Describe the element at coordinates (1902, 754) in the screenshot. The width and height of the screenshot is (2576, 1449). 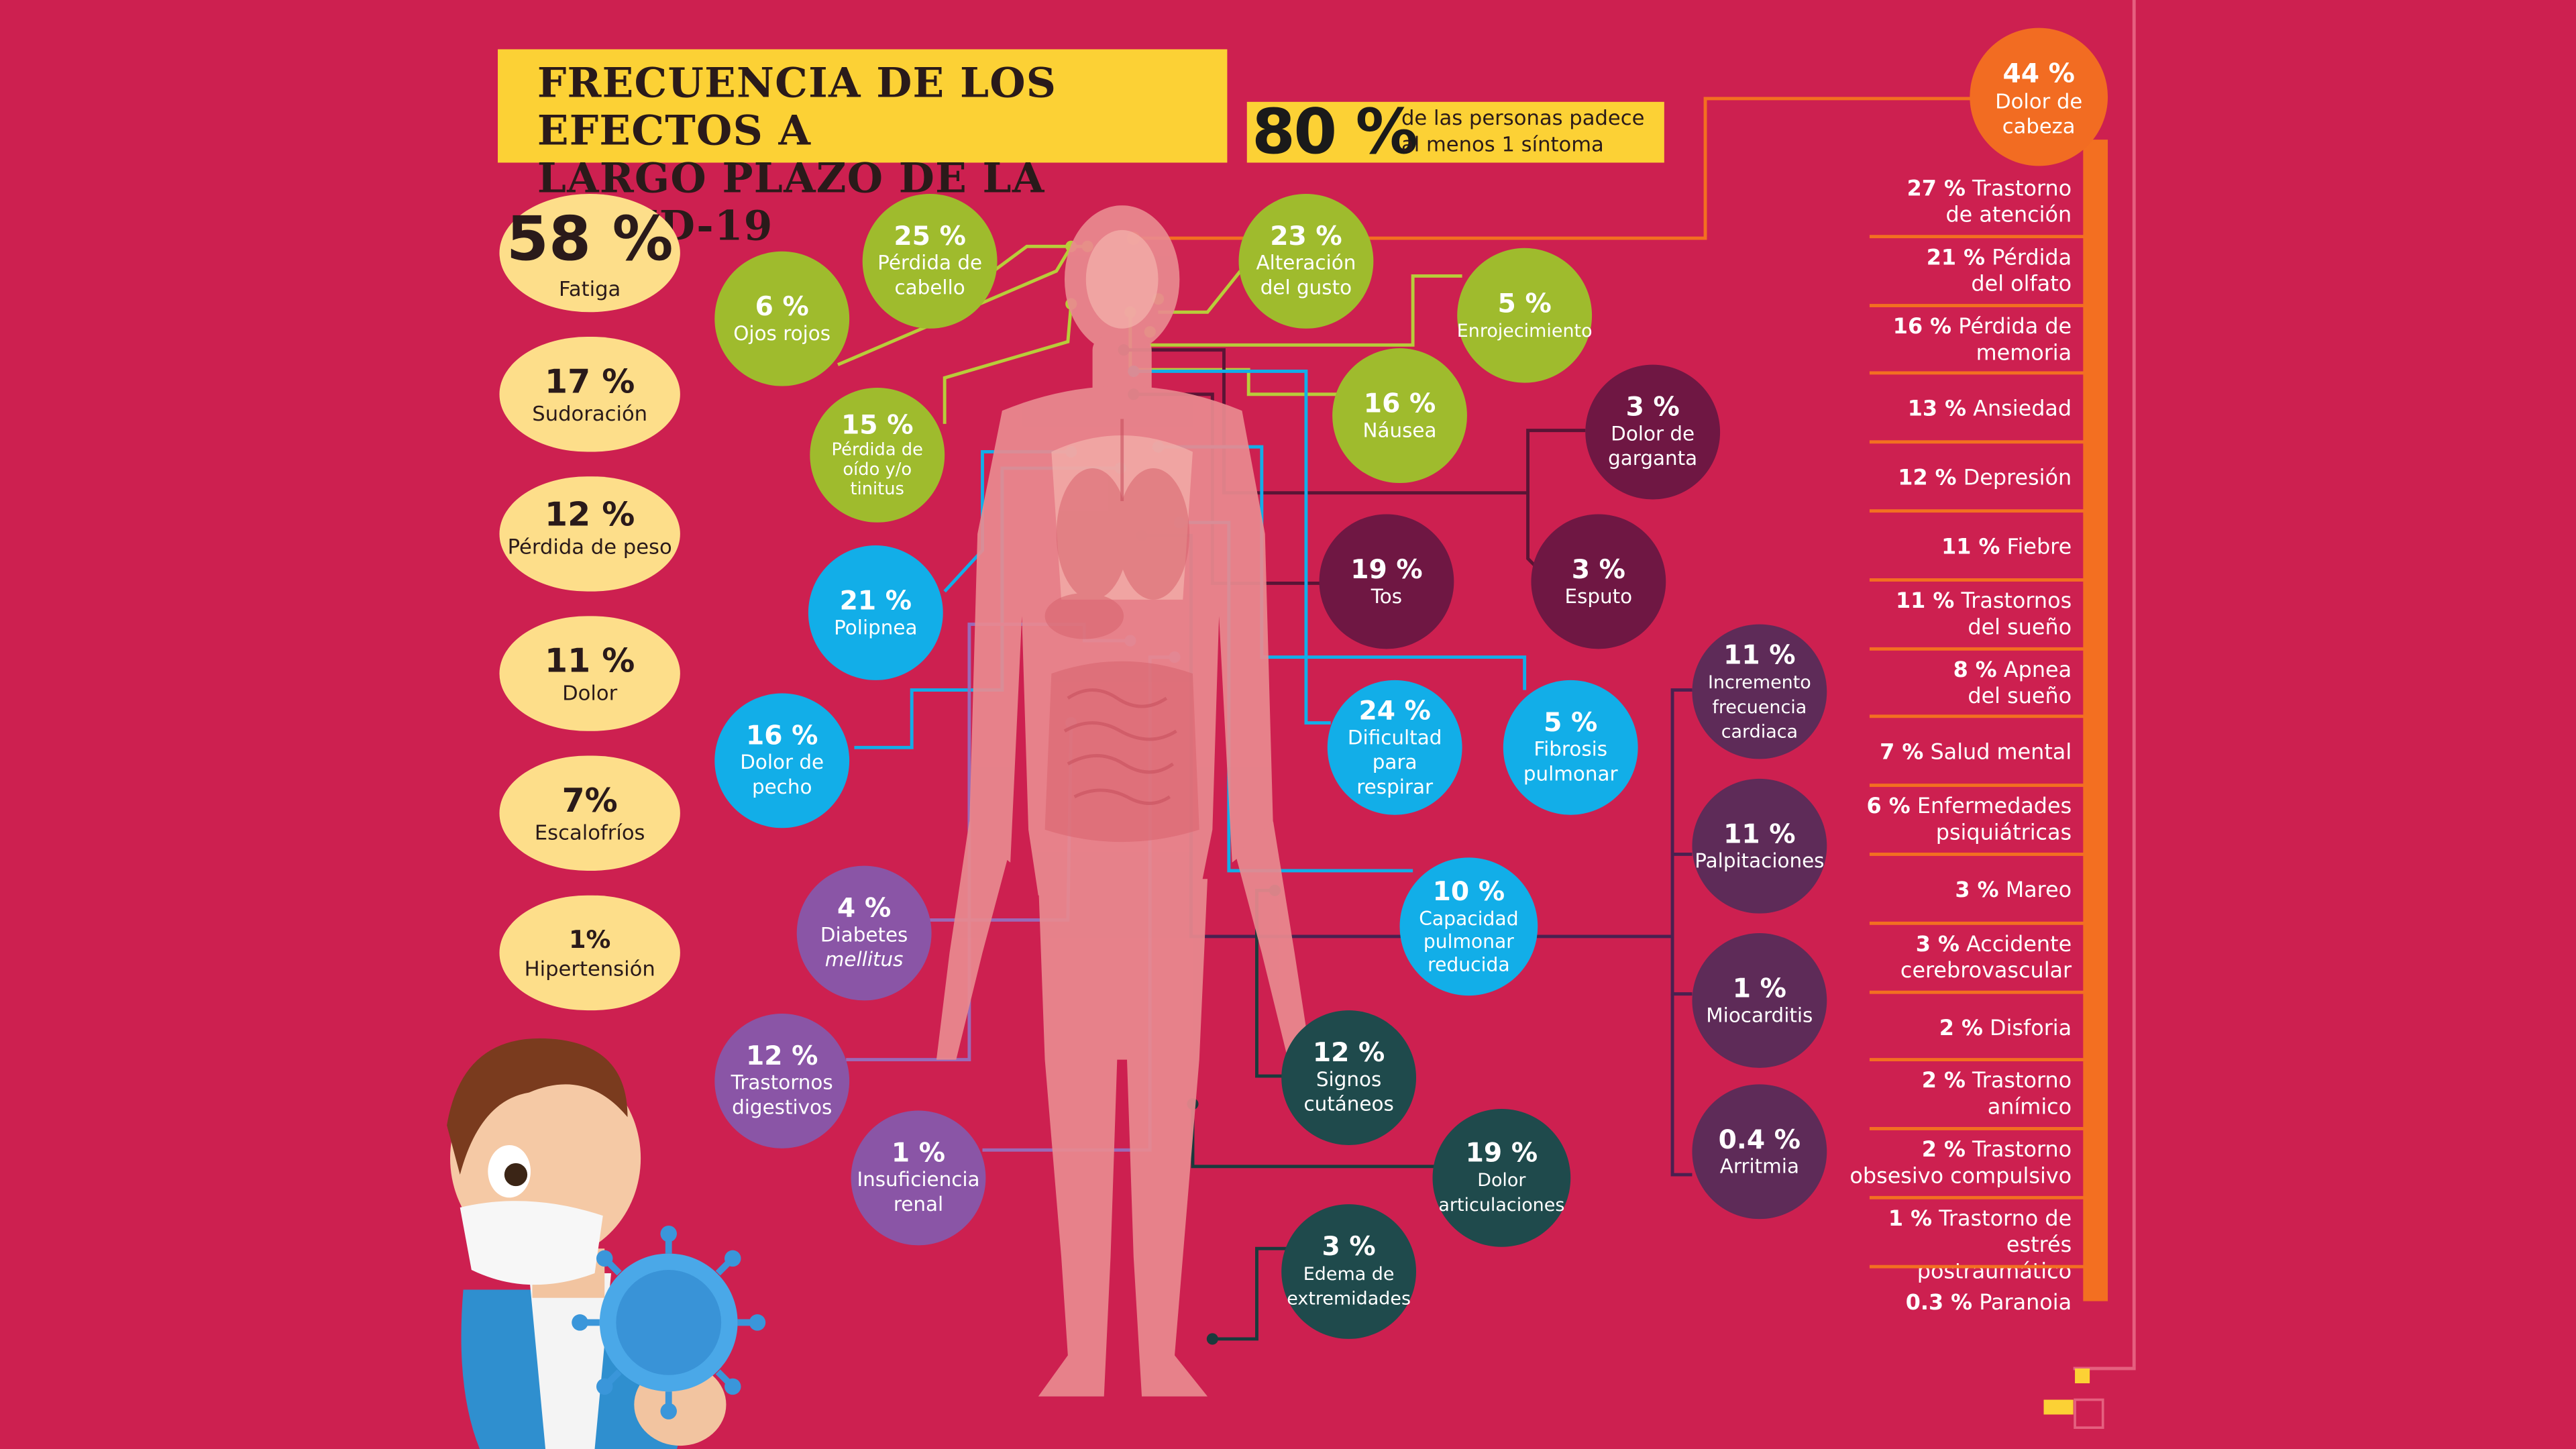
I see `right-list-percent: 7 %` at that location.